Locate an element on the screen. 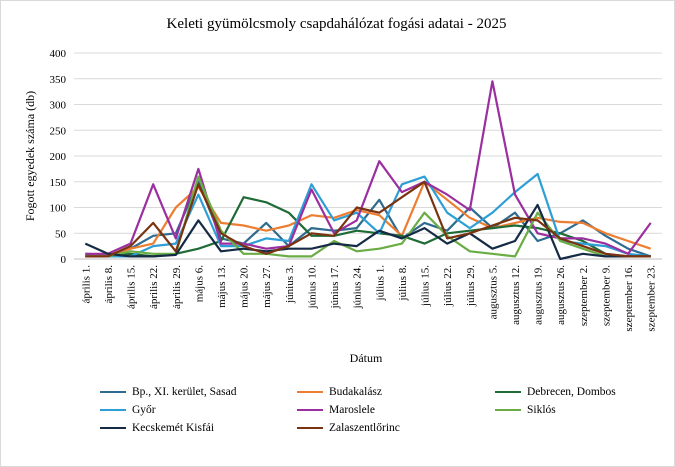 This screenshot has height=467, width=675. legend-item: Maroslele is located at coordinates (336, 410).